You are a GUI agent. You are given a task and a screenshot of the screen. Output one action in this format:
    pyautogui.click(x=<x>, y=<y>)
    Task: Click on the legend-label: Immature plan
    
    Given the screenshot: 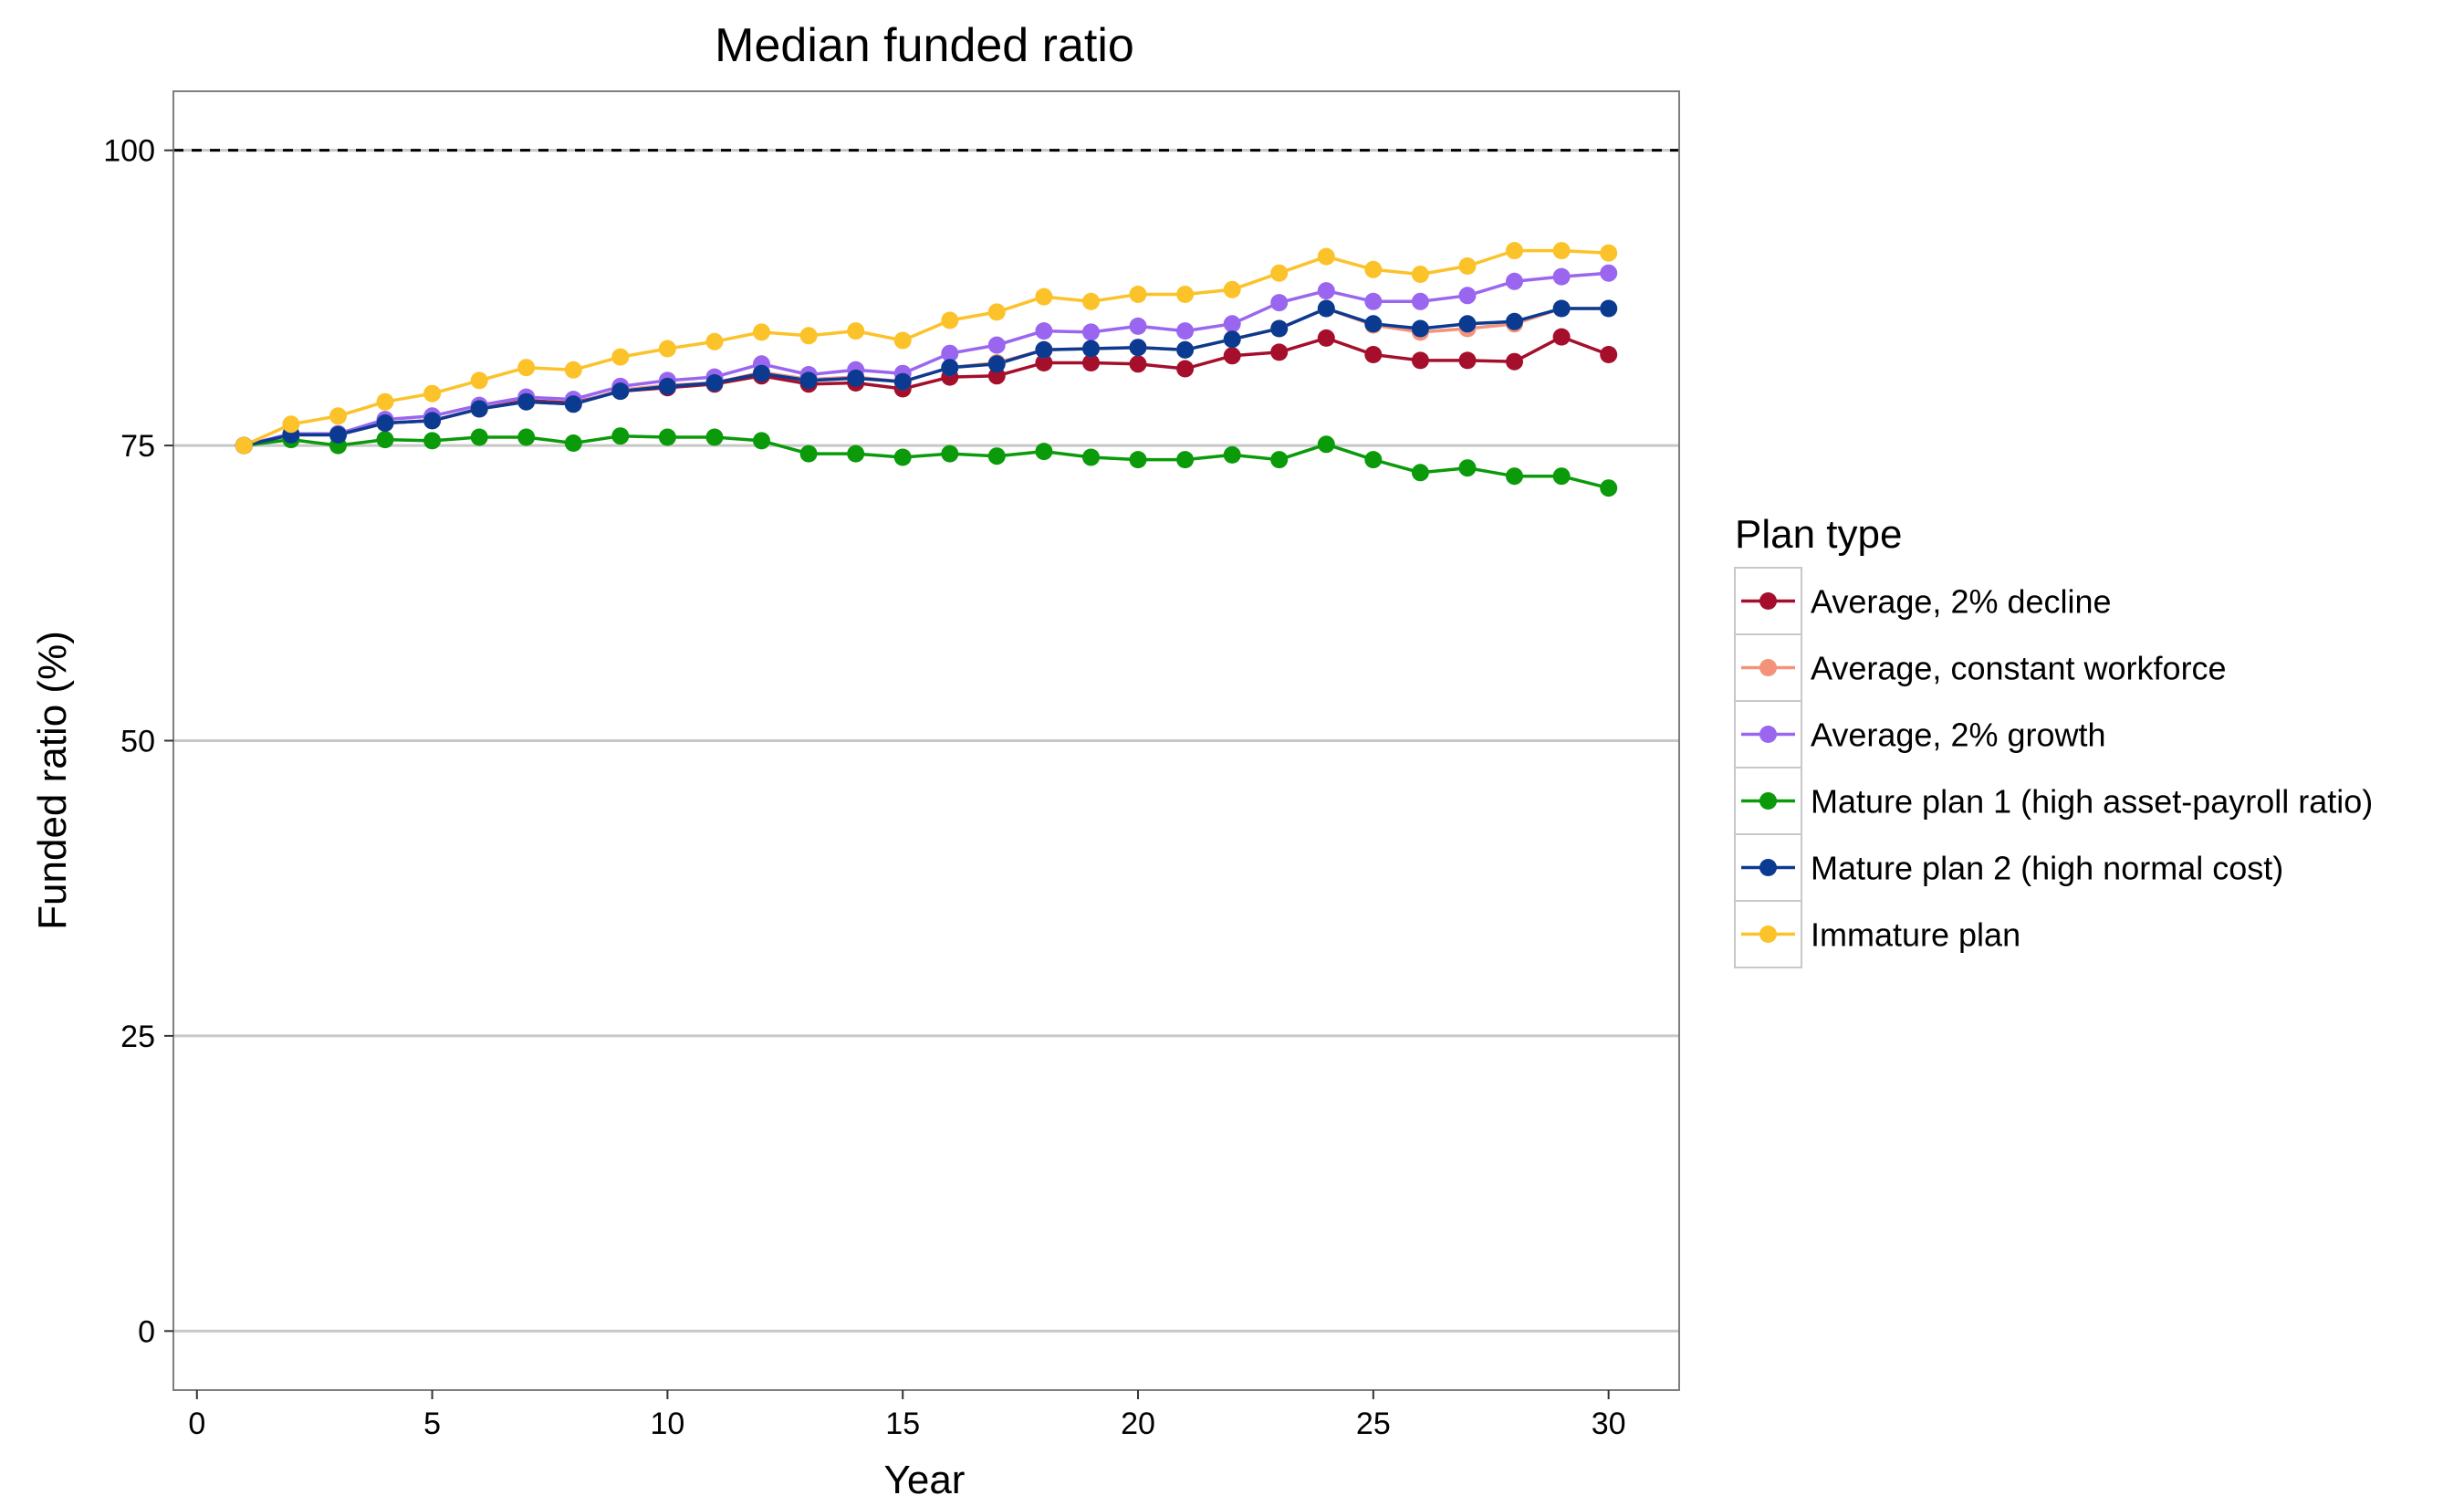 What is the action you would take?
    pyautogui.click(x=1915, y=935)
    